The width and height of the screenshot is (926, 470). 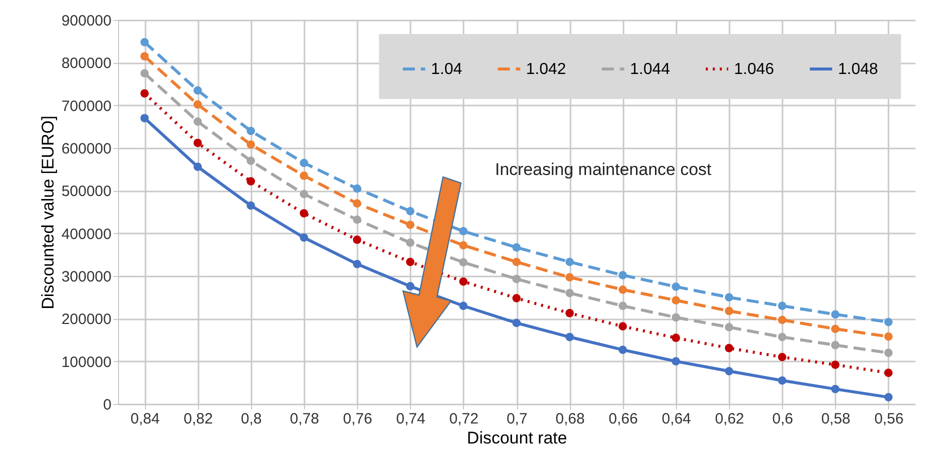 What do you see at coordinates (729, 419) in the screenshot?
I see `x-tick-label: 0,62` at bounding box center [729, 419].